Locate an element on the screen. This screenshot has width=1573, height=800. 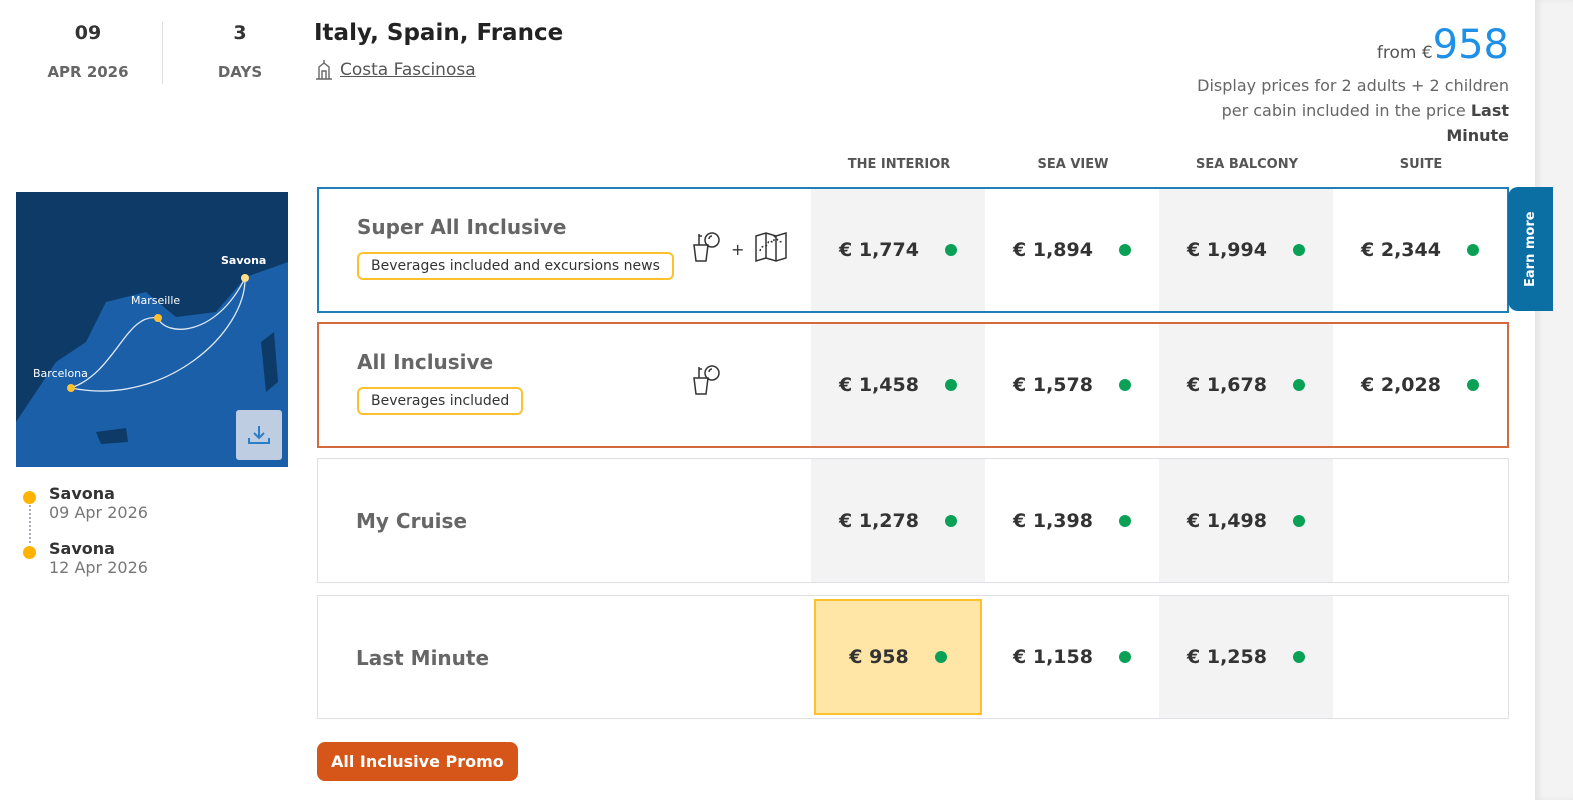
itinerary: Savona 09 Apr 2026 Savona 12 Apr 2026 is located at coordinates (85, 539).